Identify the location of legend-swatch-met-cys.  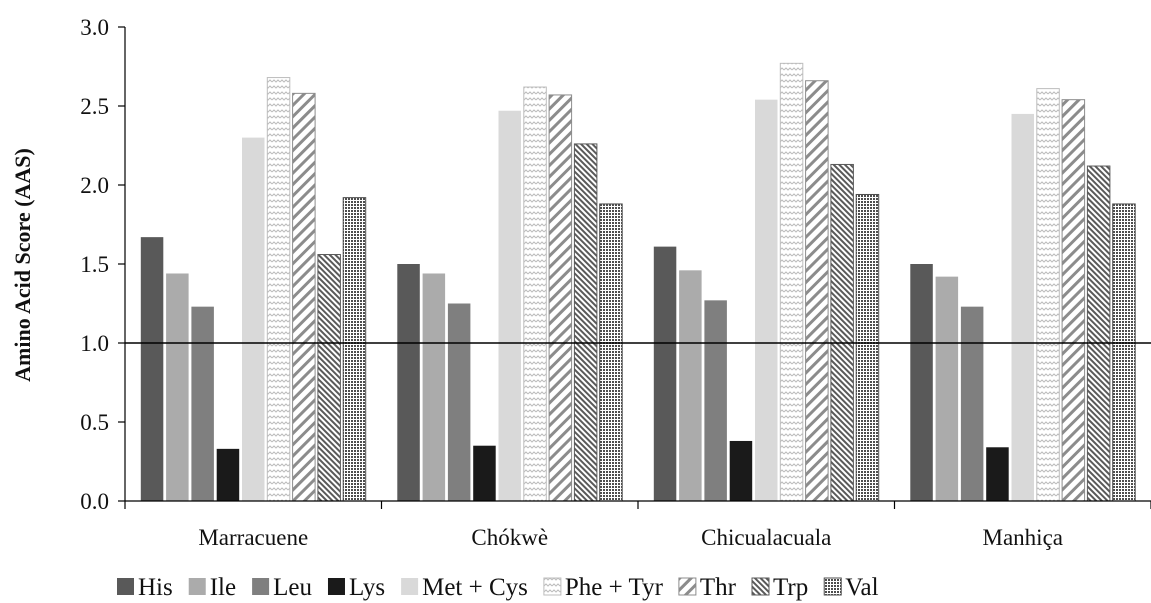
(410, 586).